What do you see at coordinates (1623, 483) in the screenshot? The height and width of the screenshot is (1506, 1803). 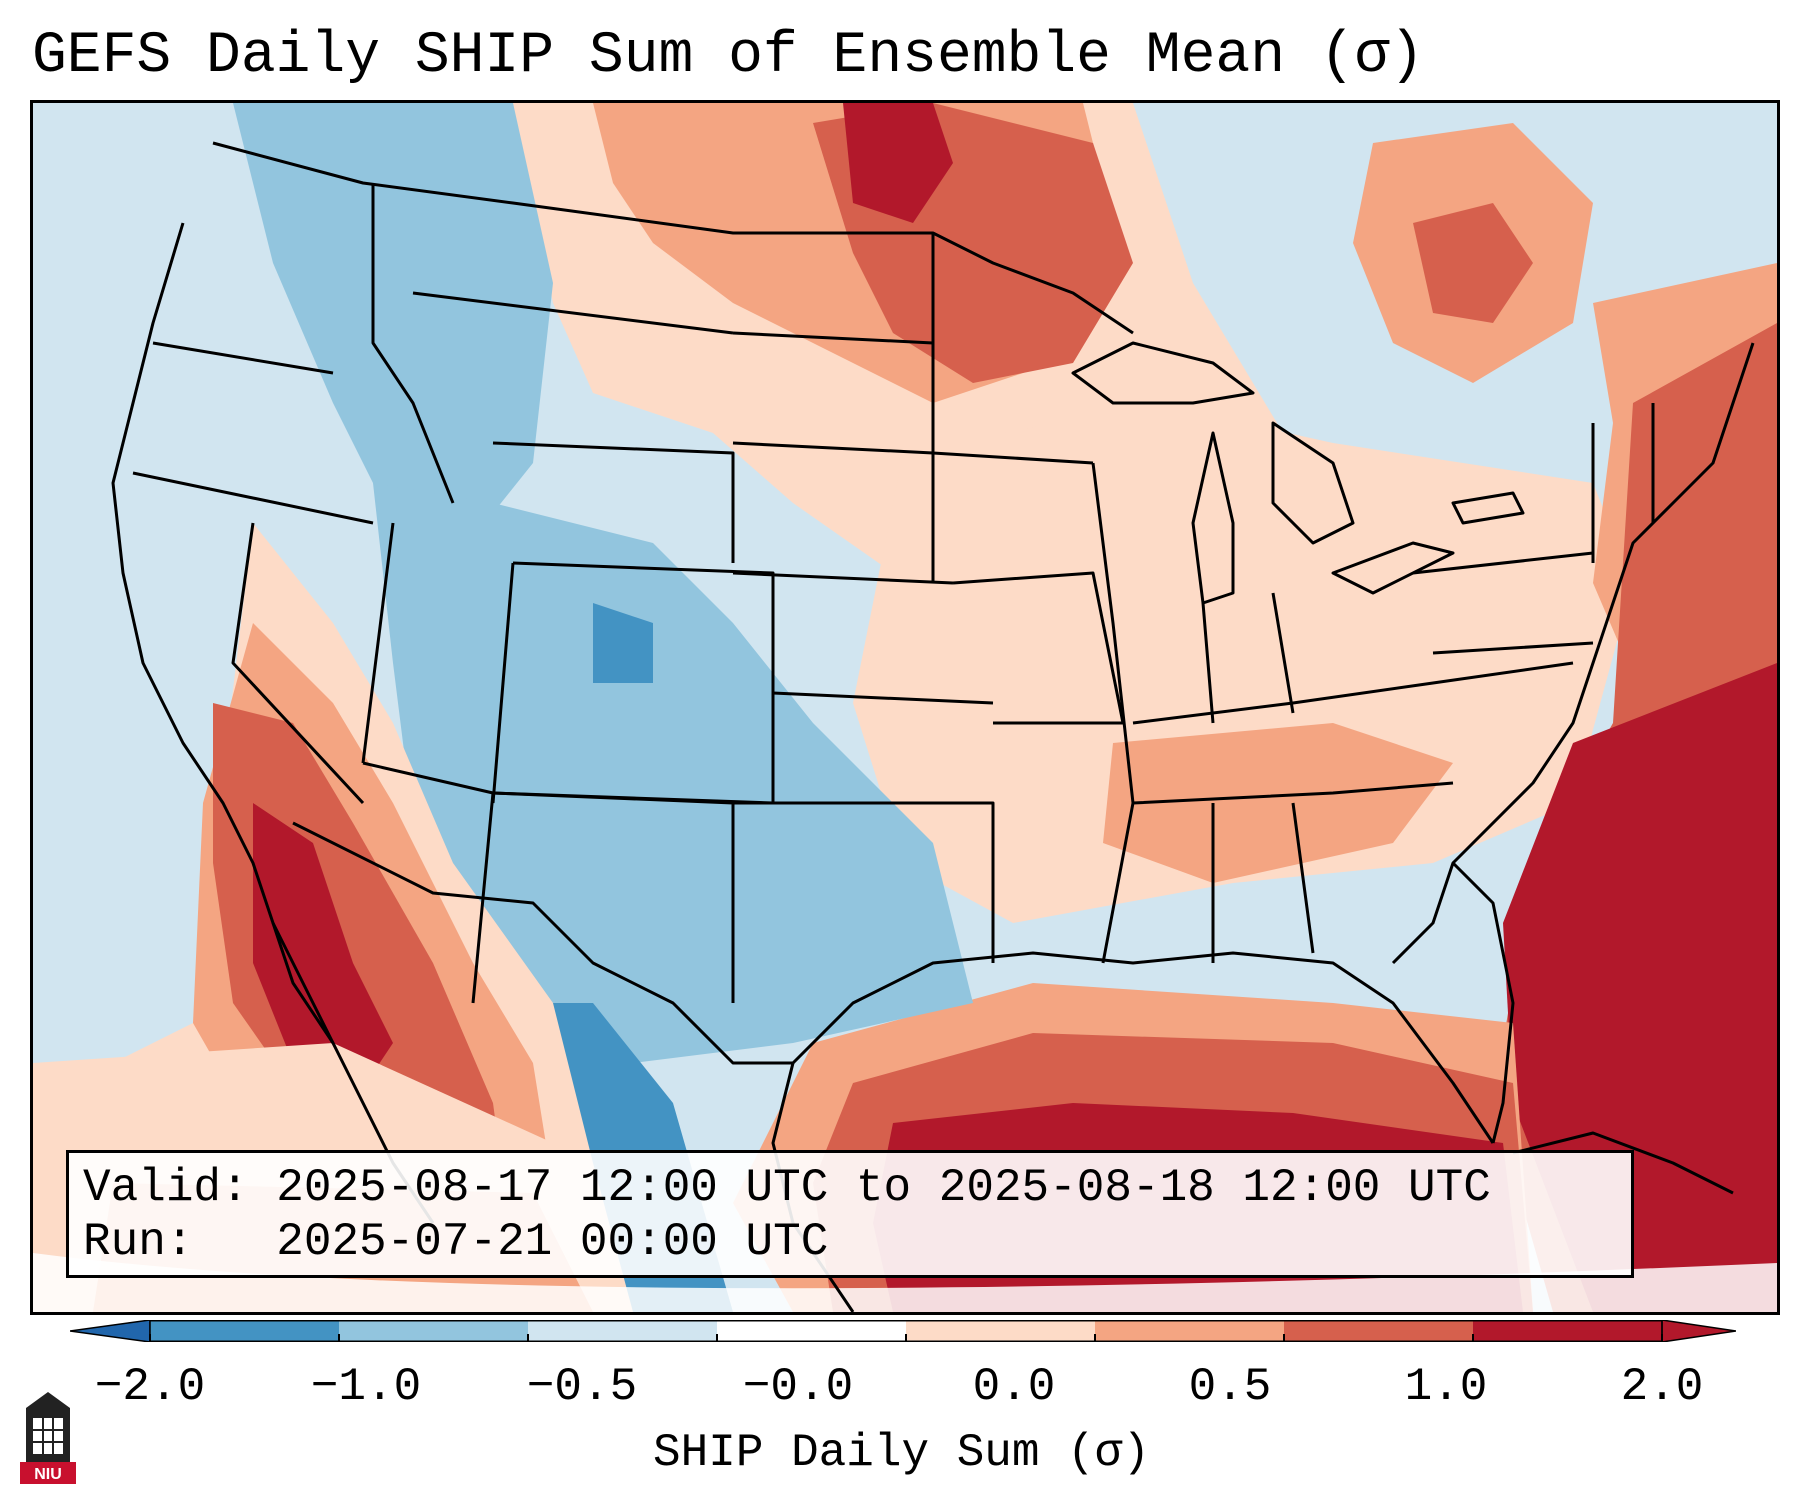 I see `state-line-new-england` at bounding box center [1623, 483].